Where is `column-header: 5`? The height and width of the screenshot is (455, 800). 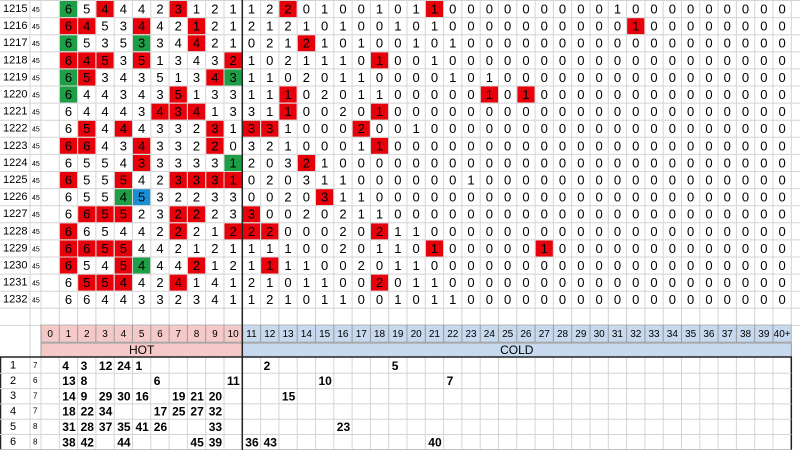 column-header: 5 is located at coordinates (142, 334).